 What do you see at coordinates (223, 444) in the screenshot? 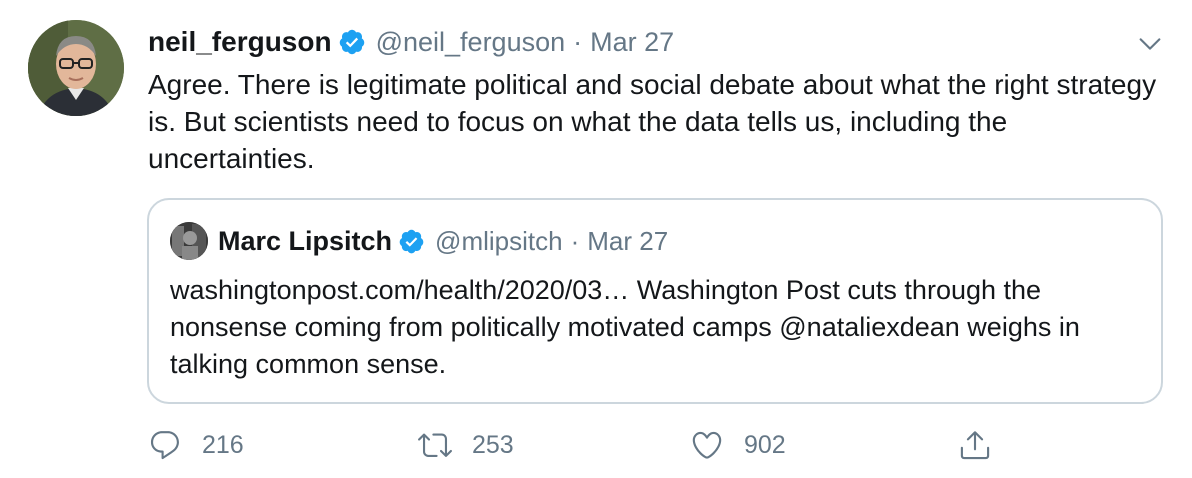
I see `reply-count: 216` at bounding box center [223, 444].